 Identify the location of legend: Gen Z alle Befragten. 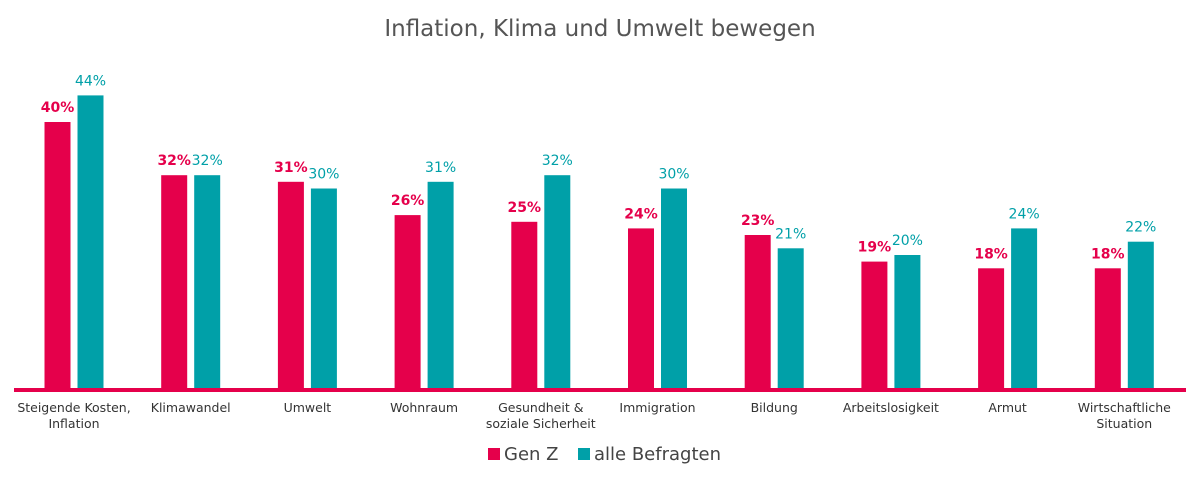
(604, 454).